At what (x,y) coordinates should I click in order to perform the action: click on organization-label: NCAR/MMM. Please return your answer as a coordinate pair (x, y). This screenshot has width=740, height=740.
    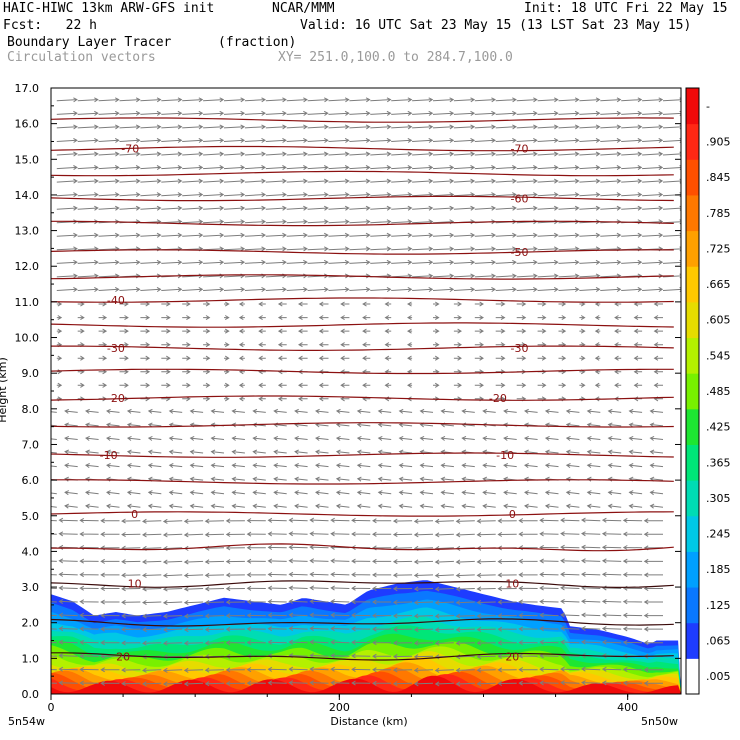
    Looking at the image, I should click on (303, 8).